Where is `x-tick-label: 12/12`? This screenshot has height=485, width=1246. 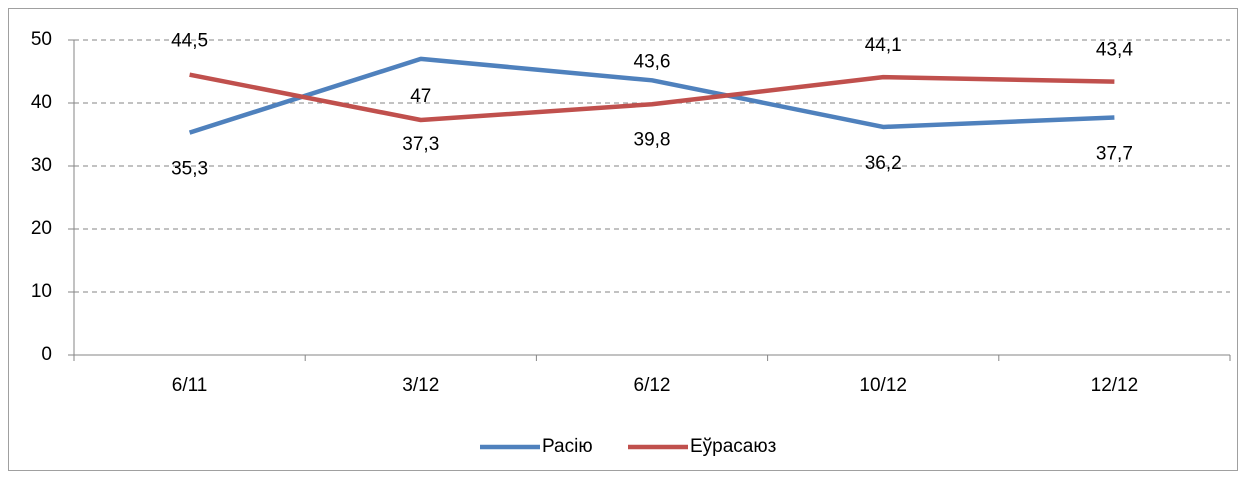 x-tick-label: 12/12 is located at coordinates (1115, 385).